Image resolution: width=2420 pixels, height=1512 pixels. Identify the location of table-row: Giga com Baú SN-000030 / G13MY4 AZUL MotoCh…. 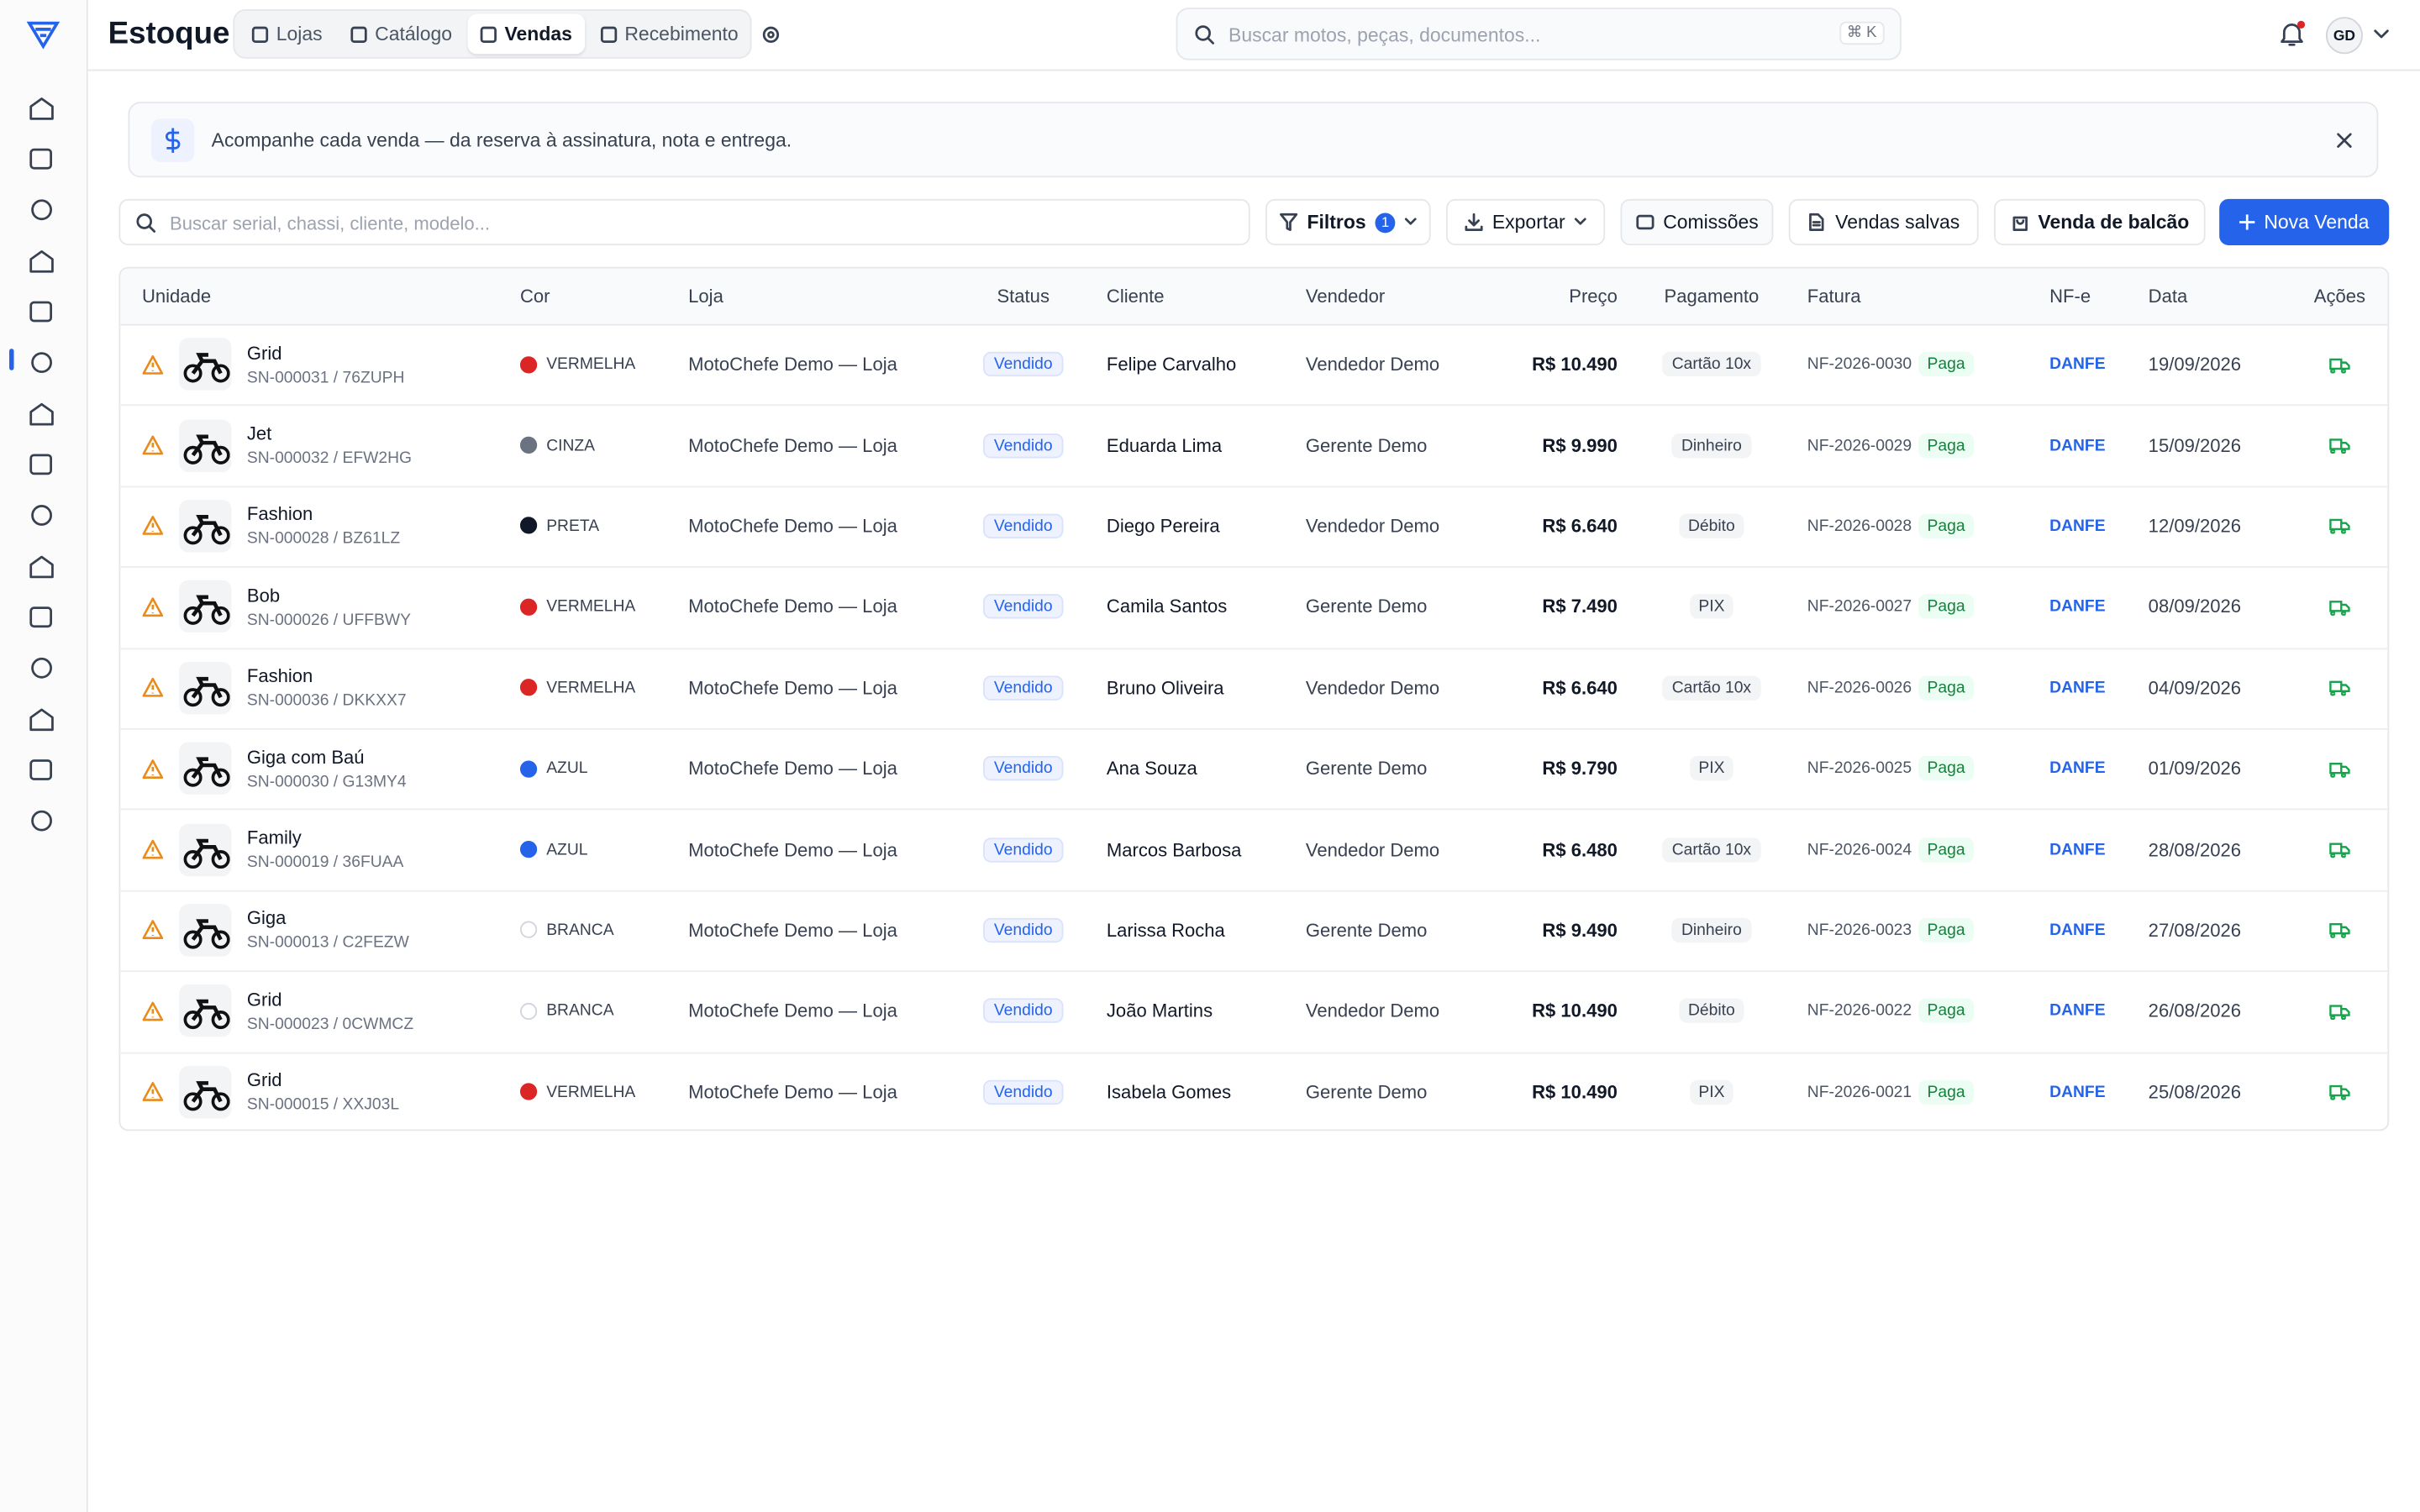
(1254, 769).